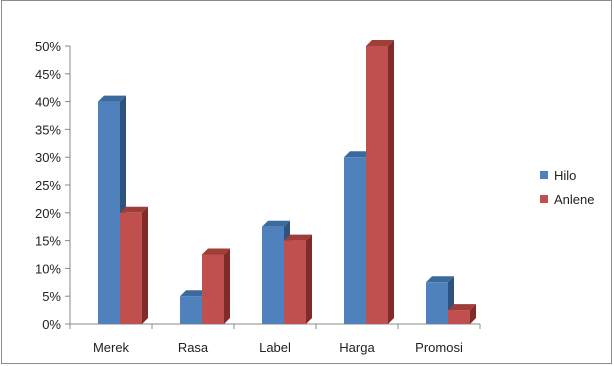  Describe the element at coordinates (48, 102) in the screenshot. I see `y-tick-label: 40%` at that location.